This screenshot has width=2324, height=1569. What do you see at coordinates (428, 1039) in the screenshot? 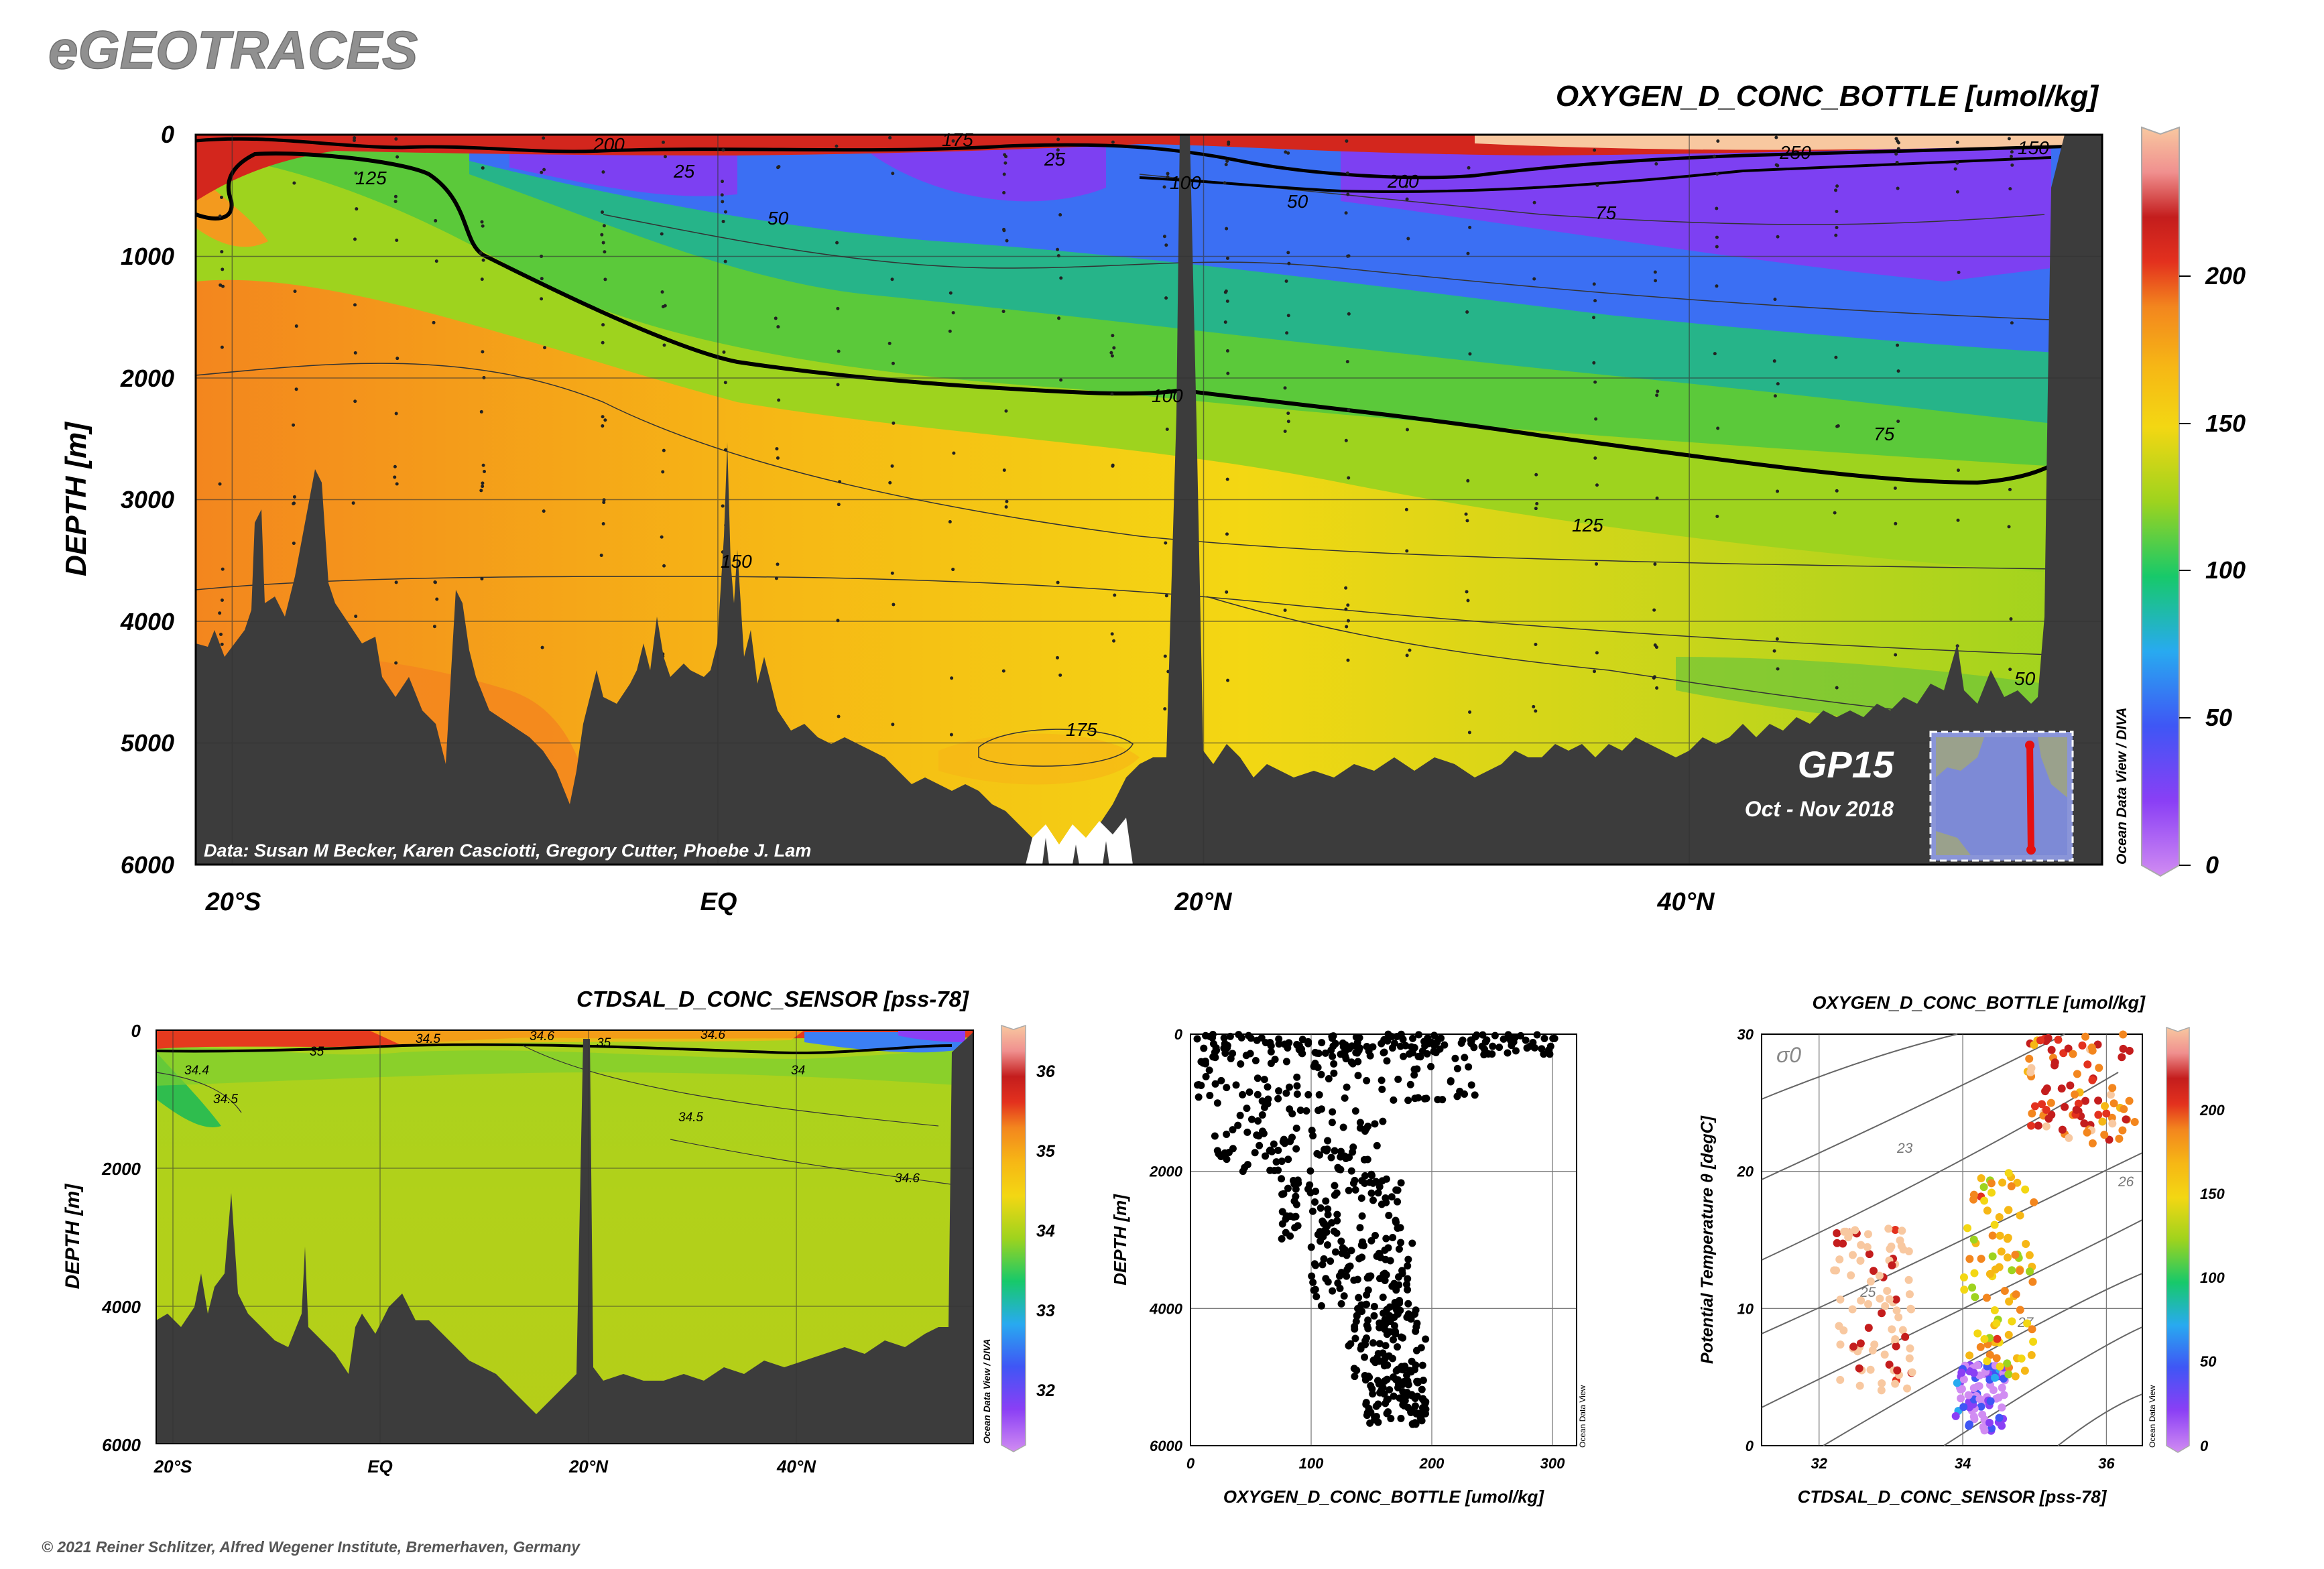
I see `contour-label: 34.5` at bounding box center [428, 1039].